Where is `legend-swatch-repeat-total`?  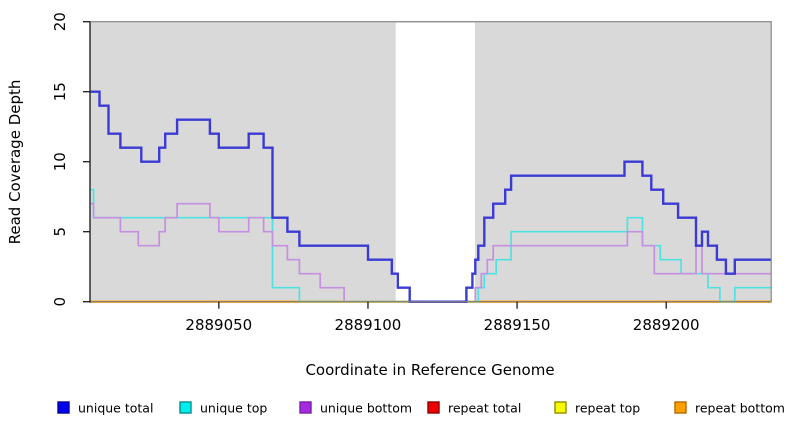
legend-swatch-repeat-total is located at coordinates (433, 407).